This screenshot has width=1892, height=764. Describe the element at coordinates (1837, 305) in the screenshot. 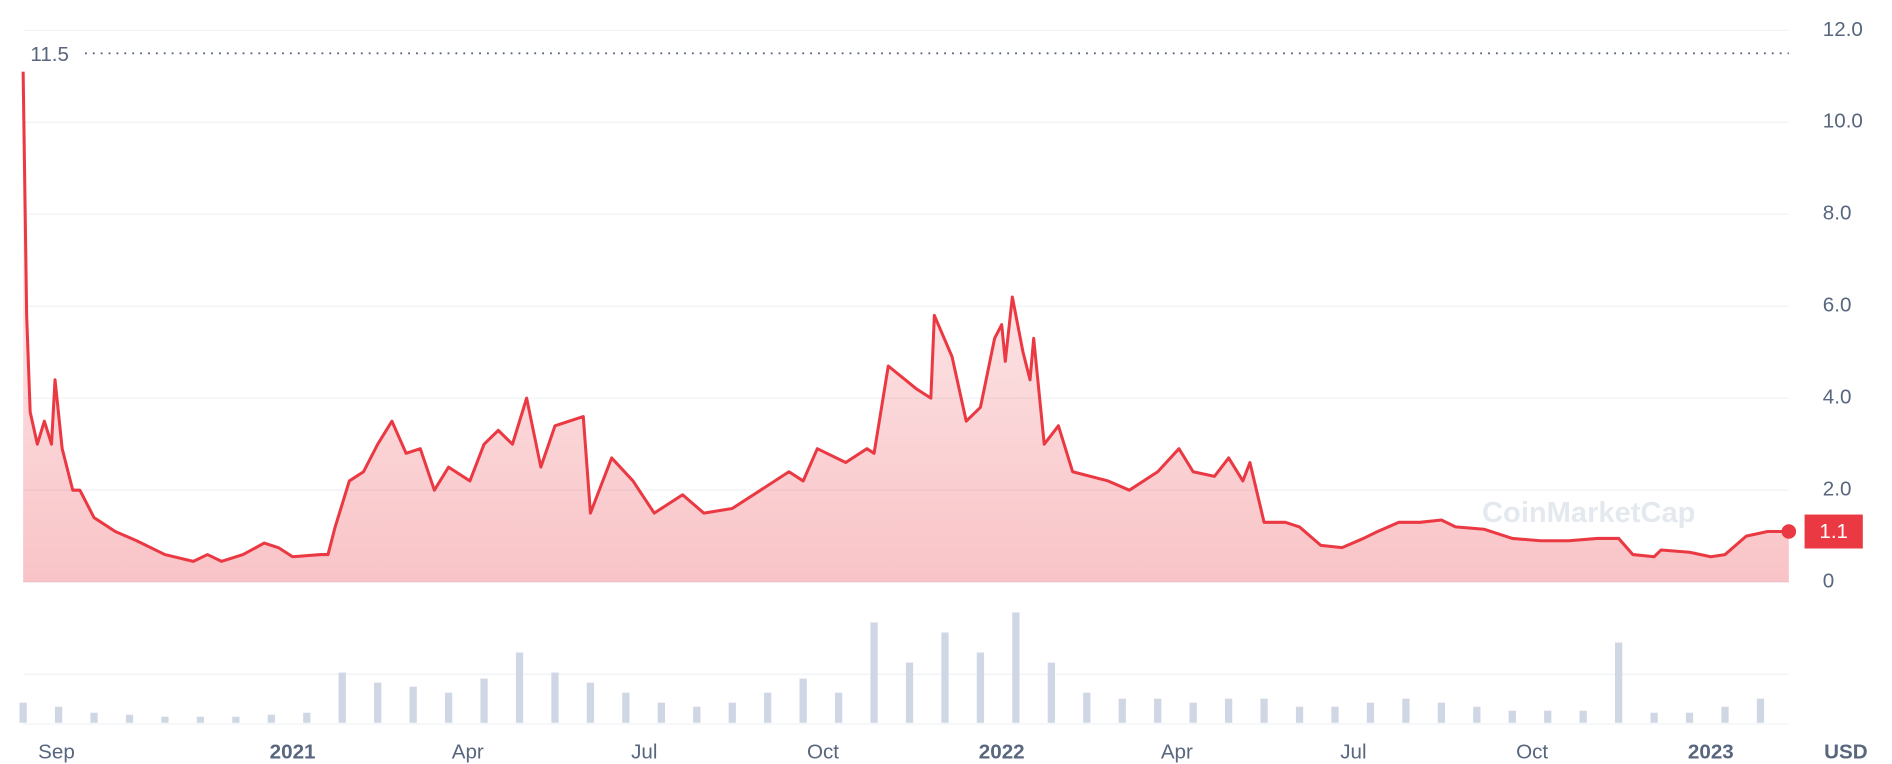

I see `y-tick-label: 6.0` at that location.